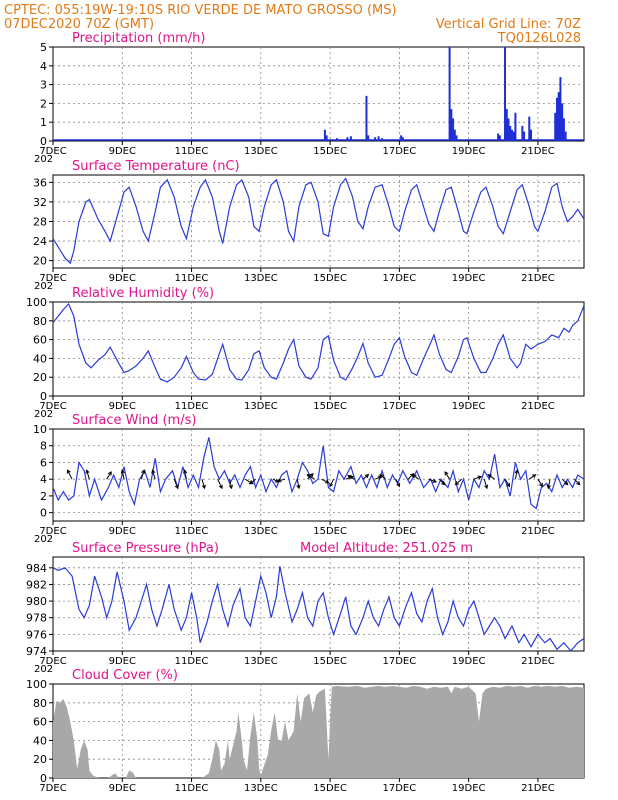 The image size is (618, 800). Describe the element at coordinates (43, 47) in the screenshot. I see `precip-ytick-label: 5` at that location.